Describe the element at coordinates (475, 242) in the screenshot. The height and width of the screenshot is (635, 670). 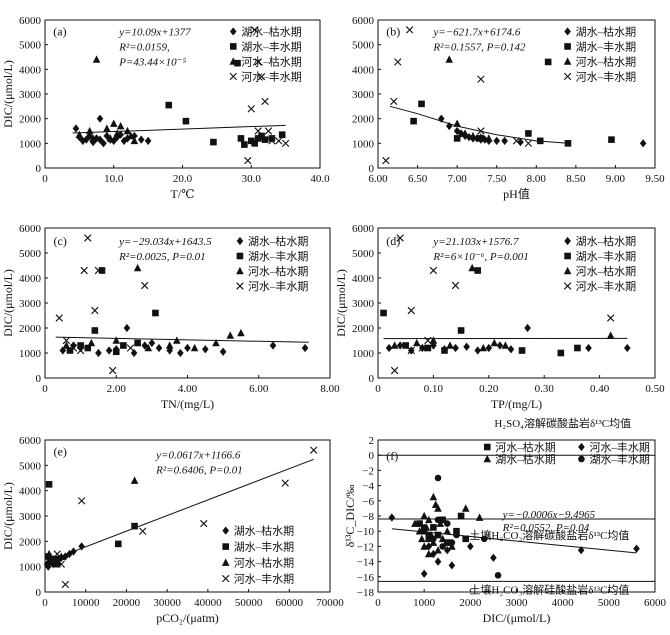
I see `equation-text: y=21.103x+1576.7` at that location.